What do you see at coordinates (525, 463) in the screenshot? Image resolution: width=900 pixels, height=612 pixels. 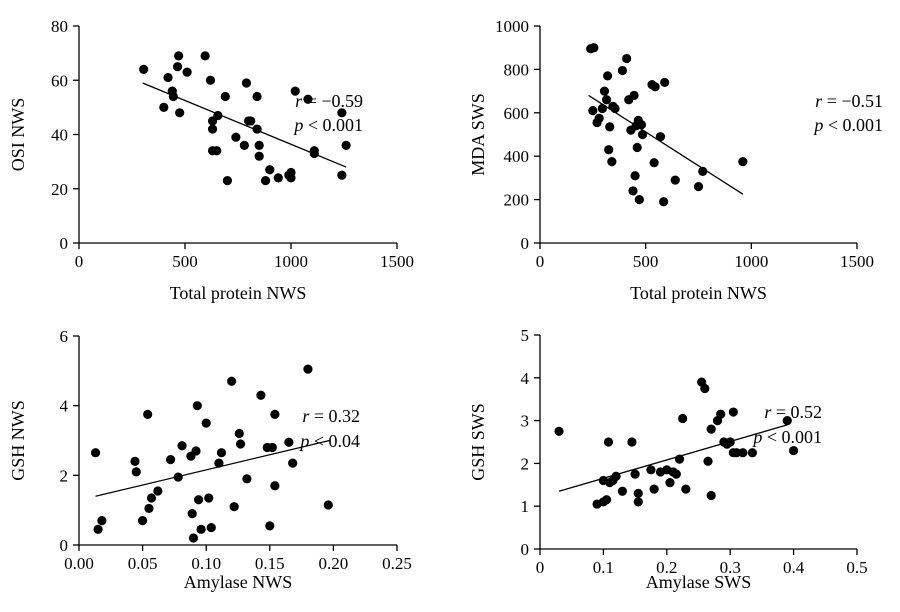 I see `y-tick-label: 2` at bounding box center [525, 463].